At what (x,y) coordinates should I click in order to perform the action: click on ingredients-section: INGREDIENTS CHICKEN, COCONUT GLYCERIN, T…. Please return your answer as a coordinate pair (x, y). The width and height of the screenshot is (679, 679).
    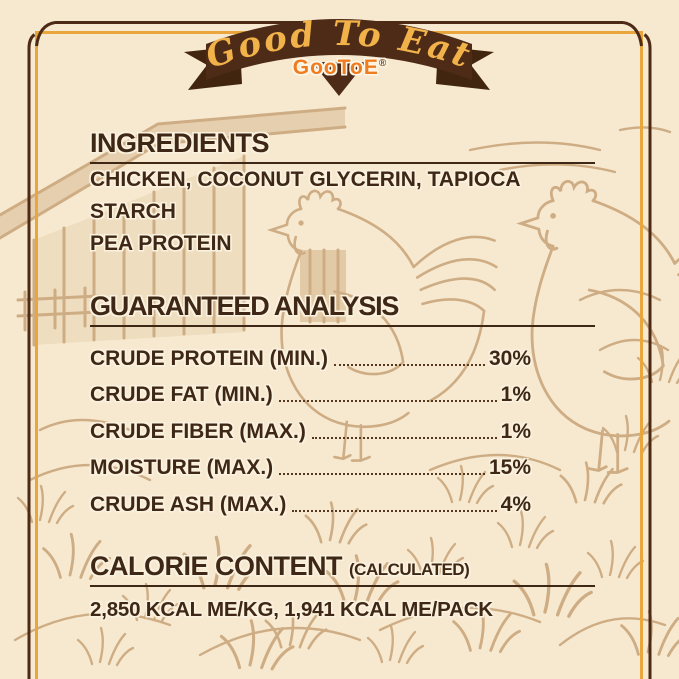
    Looking at the image, I should click on (342, 194).